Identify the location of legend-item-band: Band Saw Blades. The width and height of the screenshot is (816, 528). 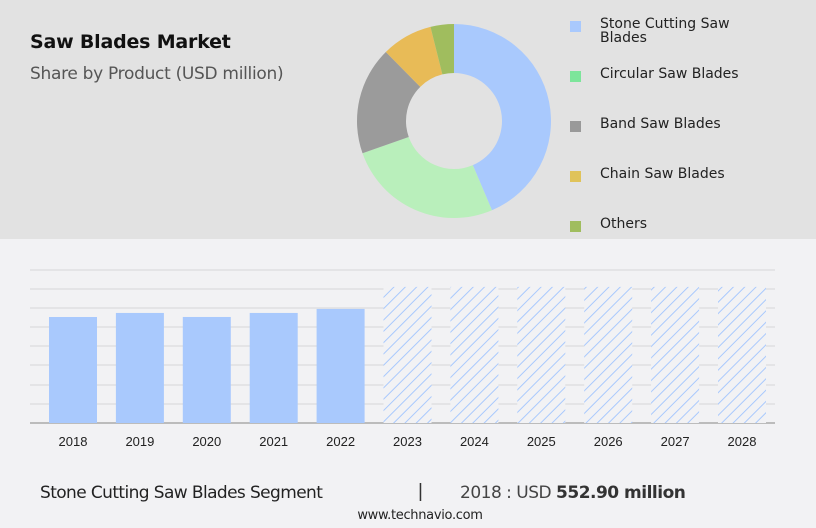
(690, 124).